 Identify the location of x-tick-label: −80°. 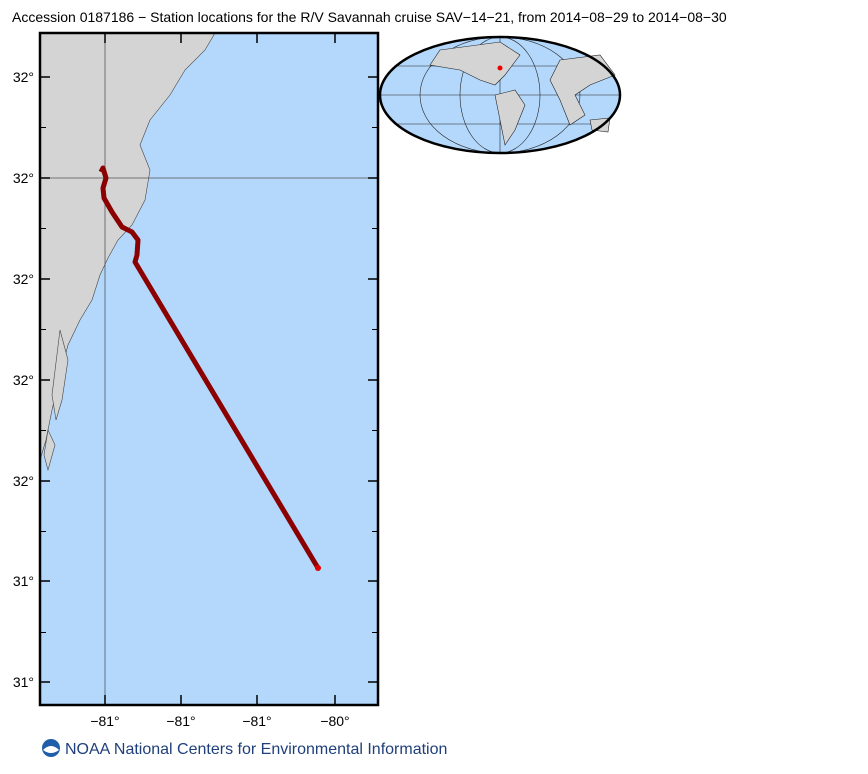
(334, 721).